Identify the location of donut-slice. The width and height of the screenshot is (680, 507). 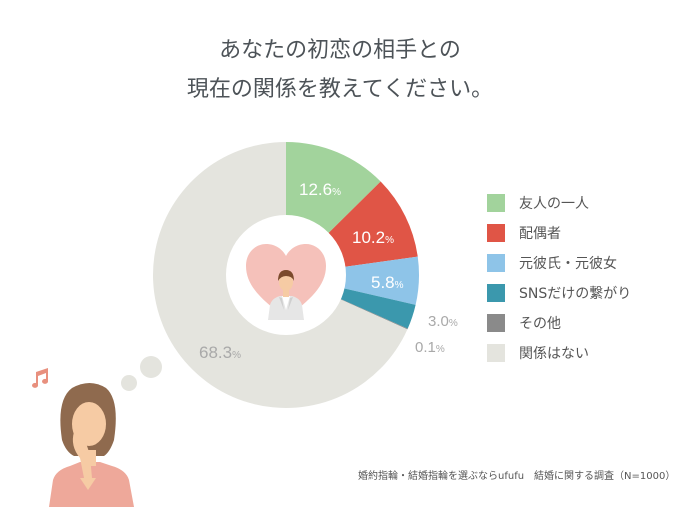
(352, 280).